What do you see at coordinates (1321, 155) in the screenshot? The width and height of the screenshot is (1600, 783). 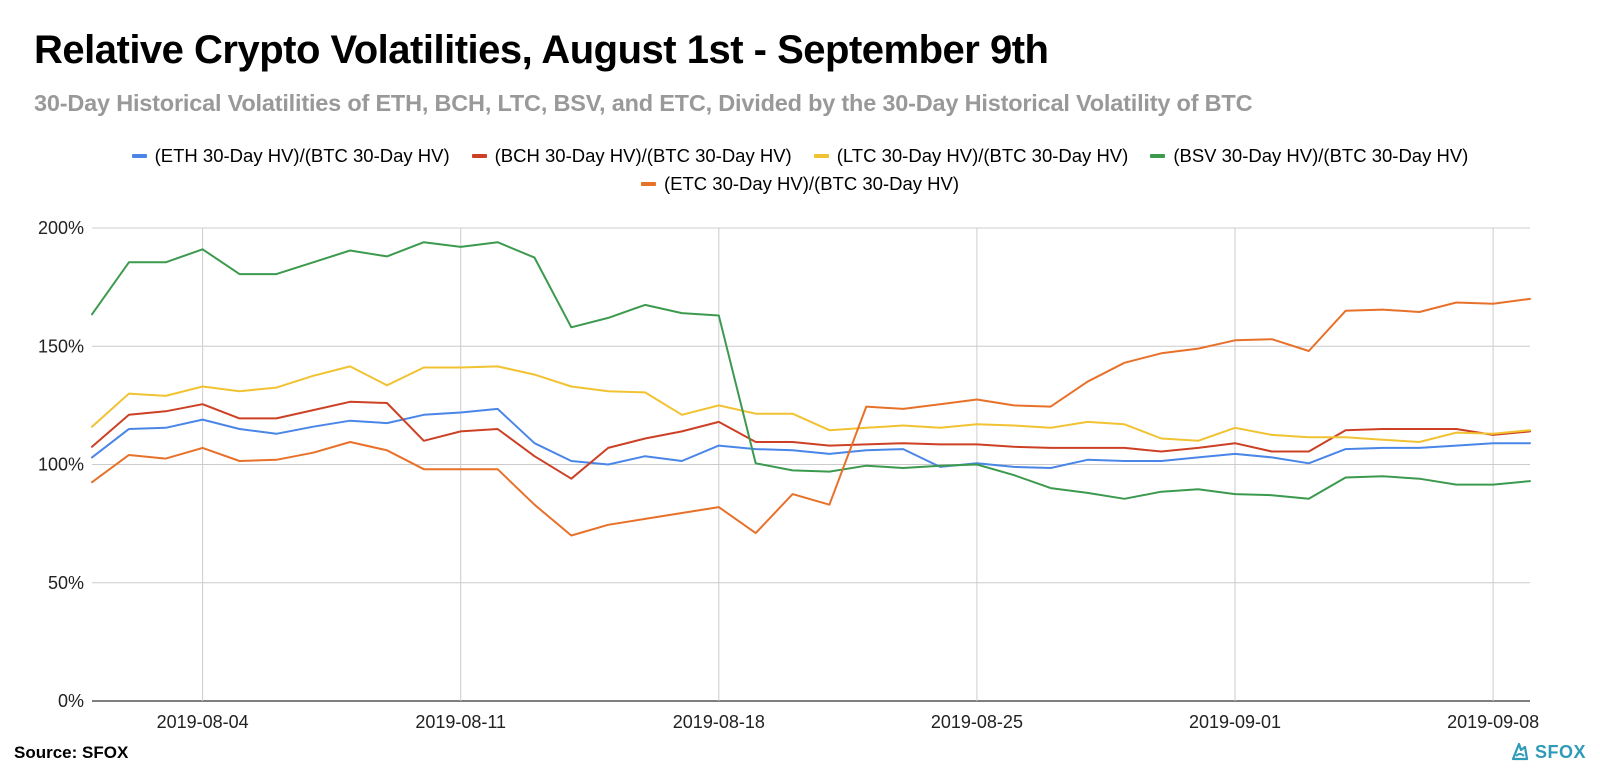 I see `legend-label-bsv: (BSV 30-Day HV)/(BTC 30-Day HV)` at bounding box center [1321, 155].